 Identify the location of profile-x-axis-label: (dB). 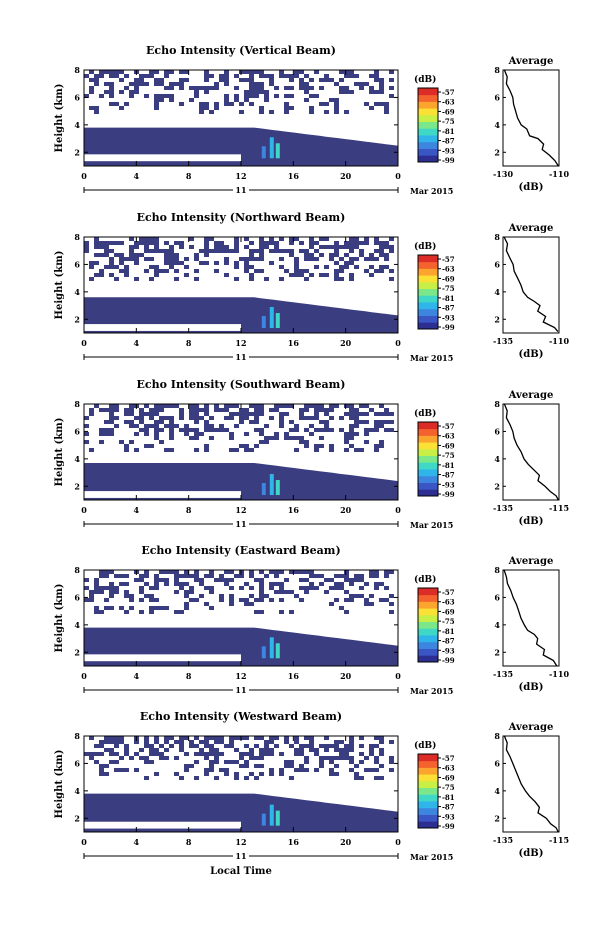
(531, 687).